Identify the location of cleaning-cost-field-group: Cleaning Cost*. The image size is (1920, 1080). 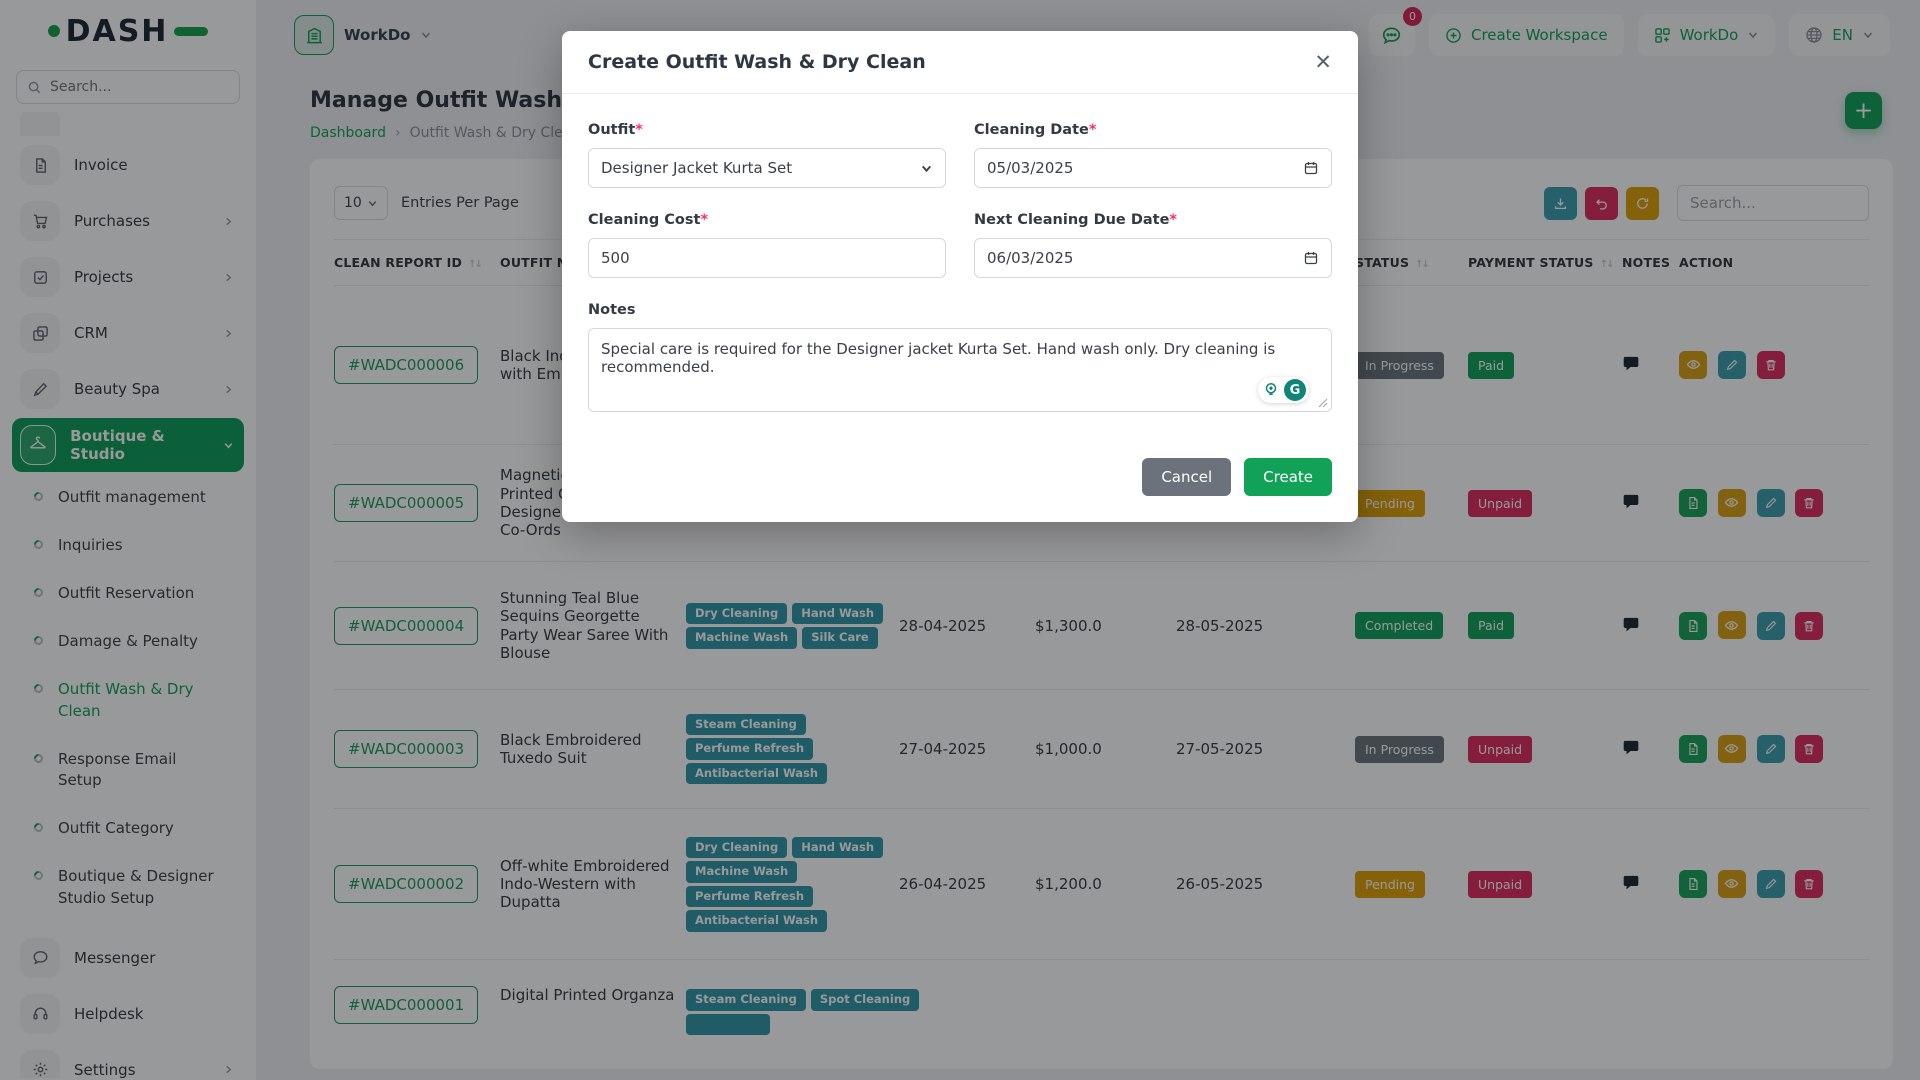
(767, 245).